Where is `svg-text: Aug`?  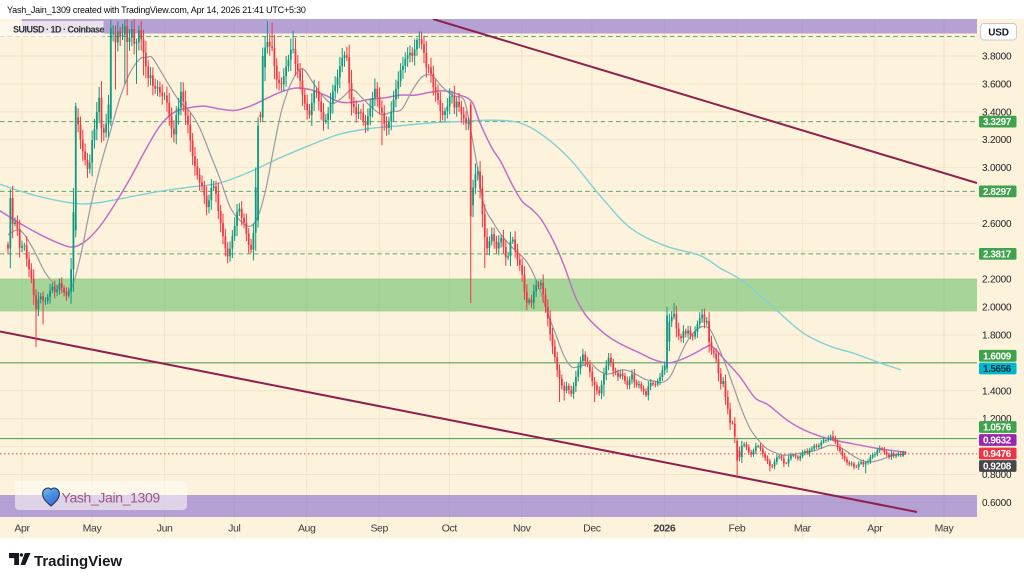
svg-text: Aug is located at coordinates (307, 529).